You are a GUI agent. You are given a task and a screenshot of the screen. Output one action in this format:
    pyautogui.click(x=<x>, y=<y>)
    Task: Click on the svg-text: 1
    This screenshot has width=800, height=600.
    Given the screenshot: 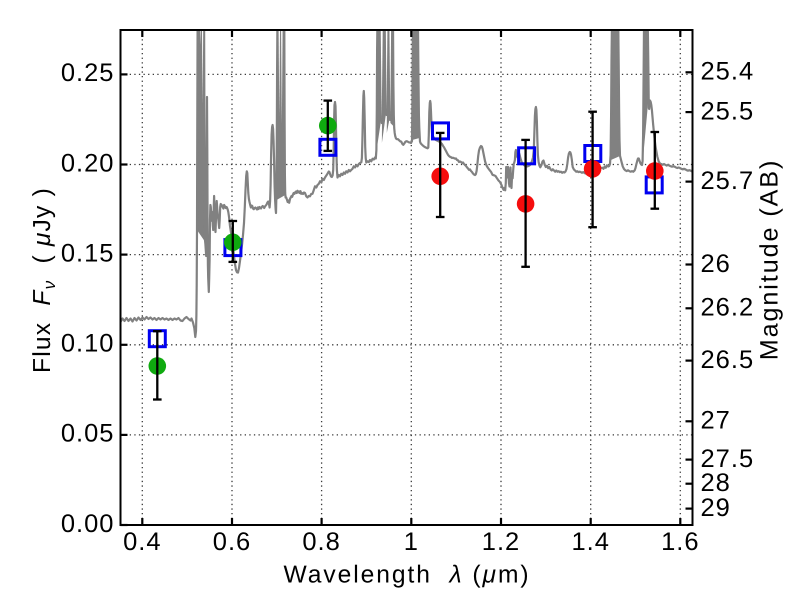 What is the action you would take?
    pyautogui.click(x=411, y=542)
    